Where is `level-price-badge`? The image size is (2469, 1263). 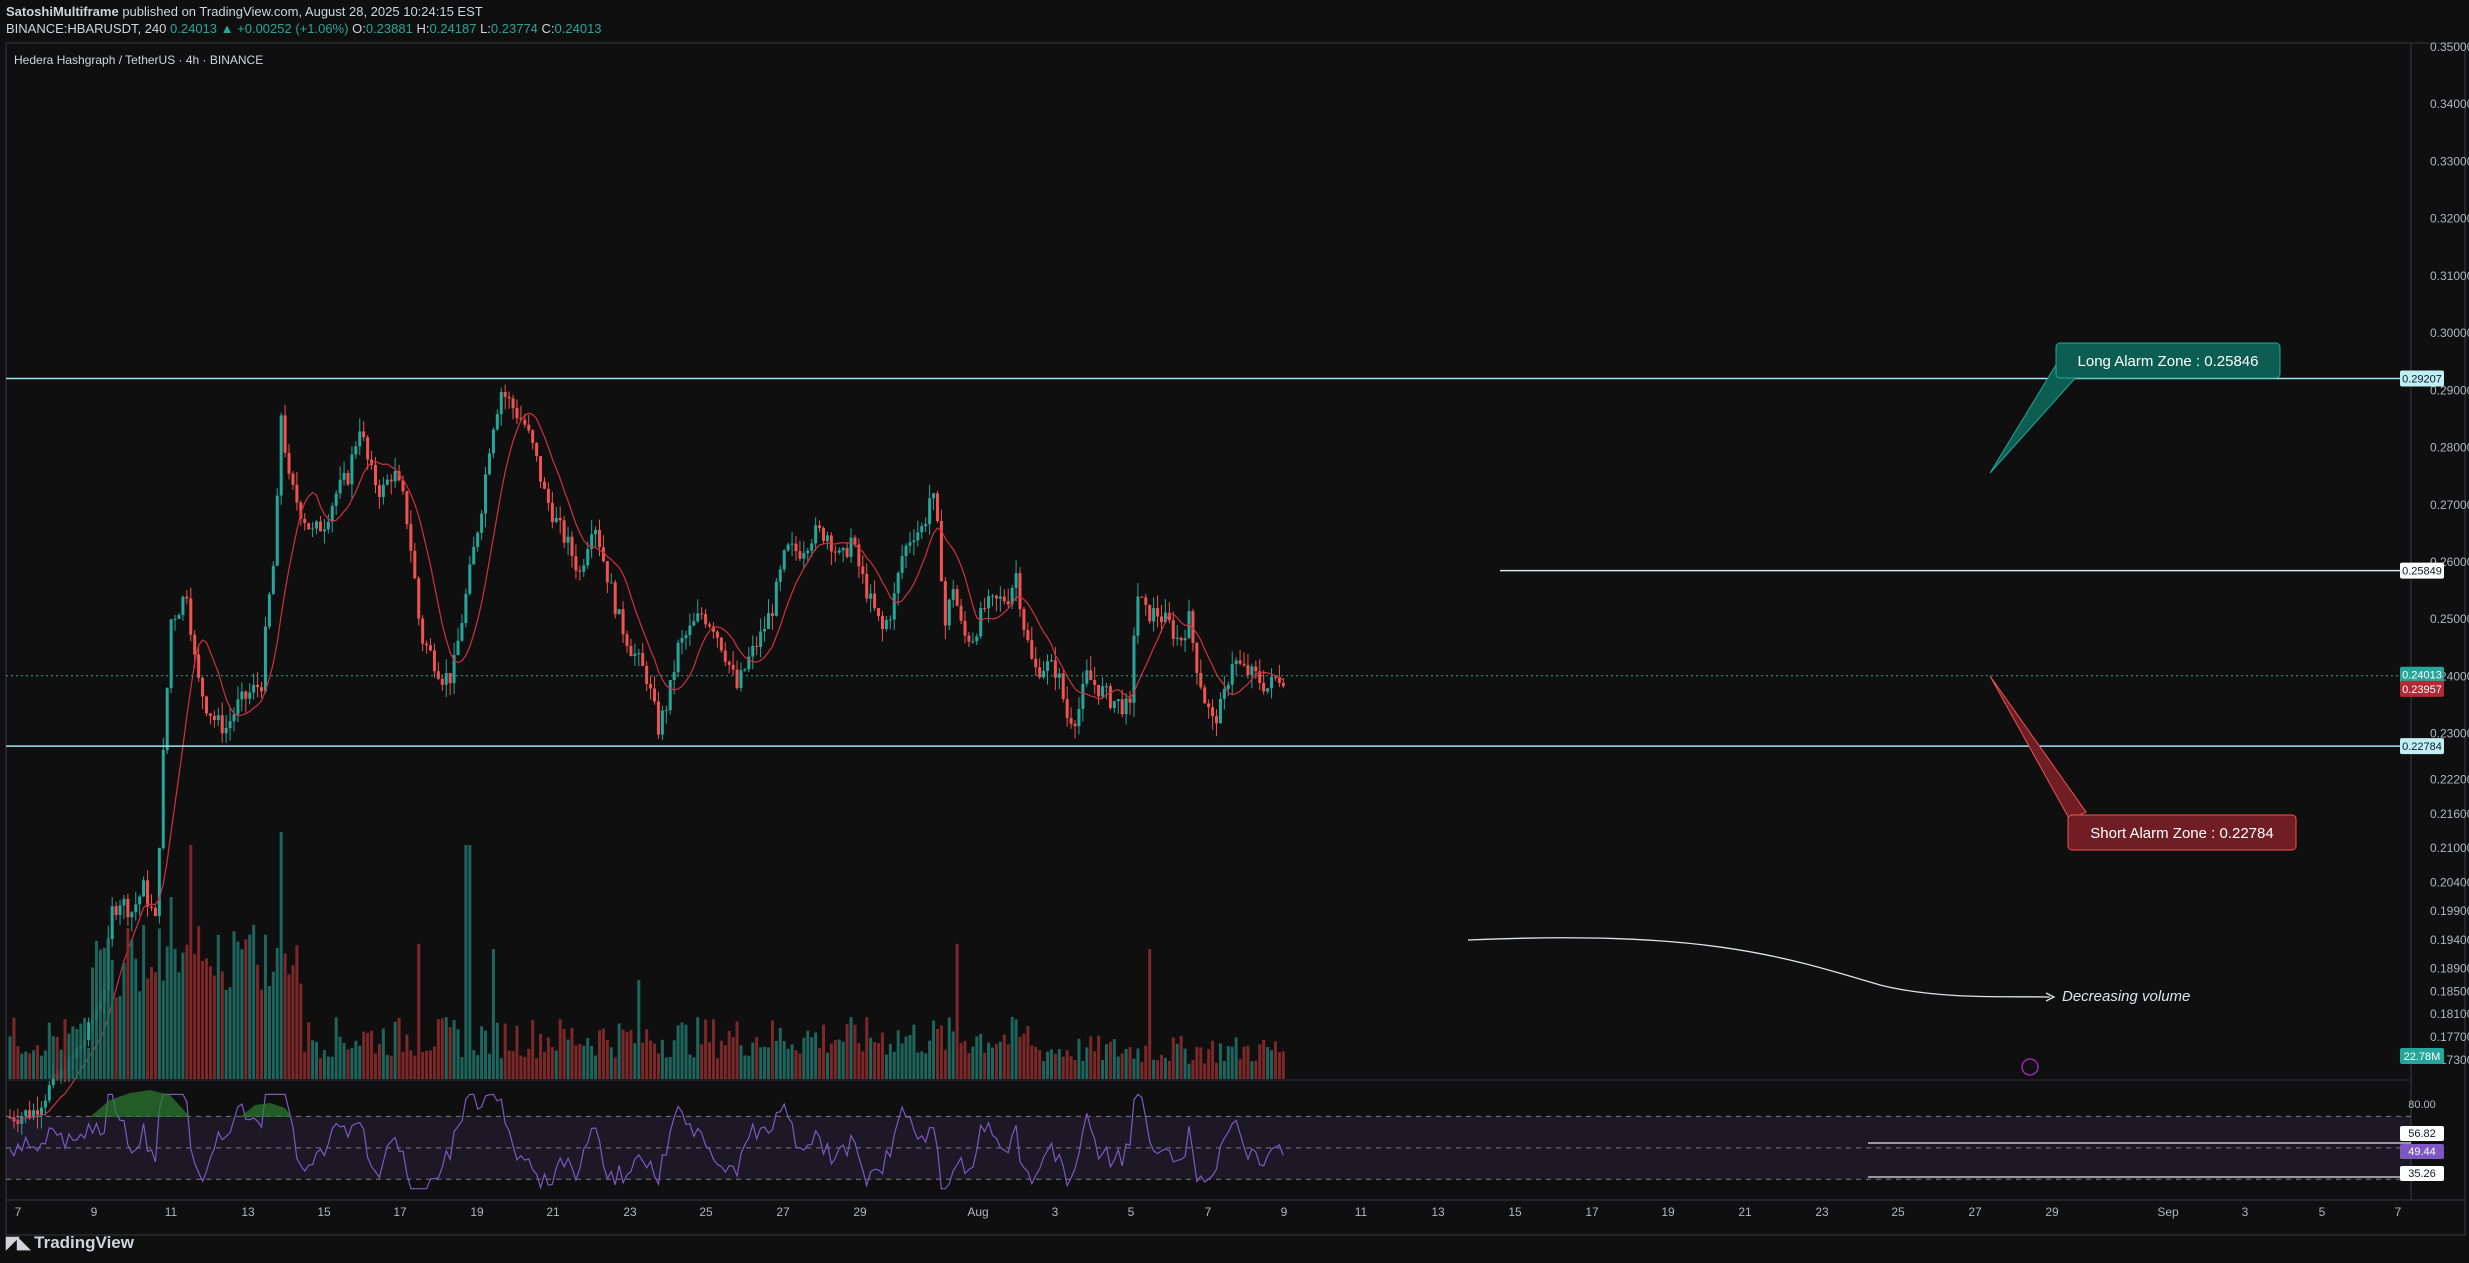 level-price-badge is located at coordinates (2422, 570).